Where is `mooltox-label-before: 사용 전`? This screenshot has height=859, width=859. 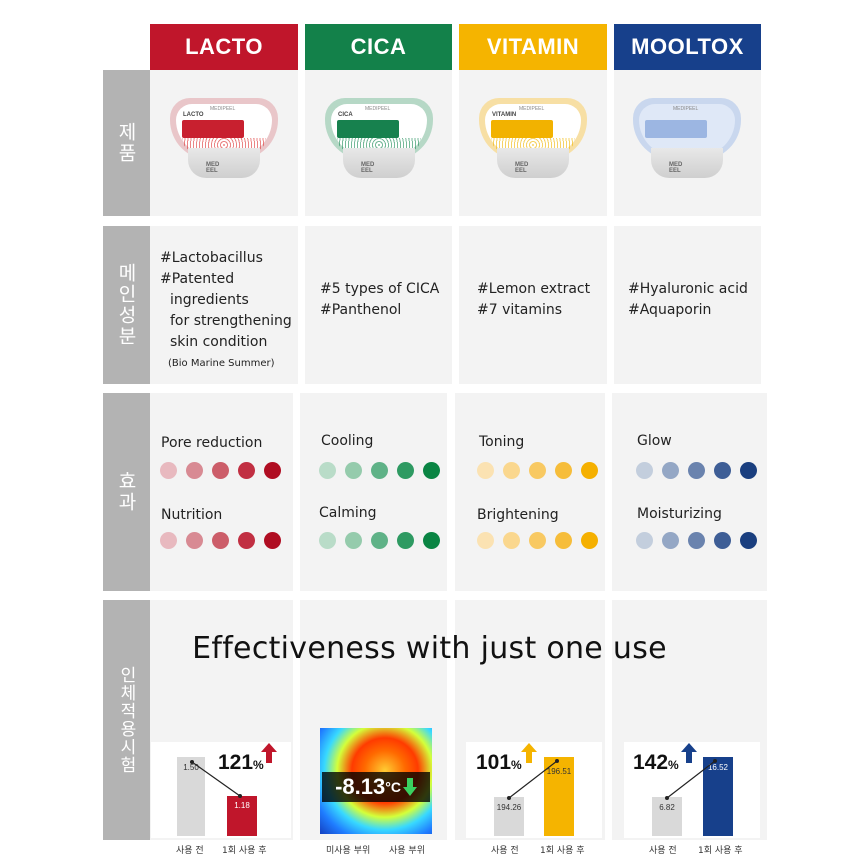 mooltox-label-before: 사용 전 is located at coordinates (663, 851).